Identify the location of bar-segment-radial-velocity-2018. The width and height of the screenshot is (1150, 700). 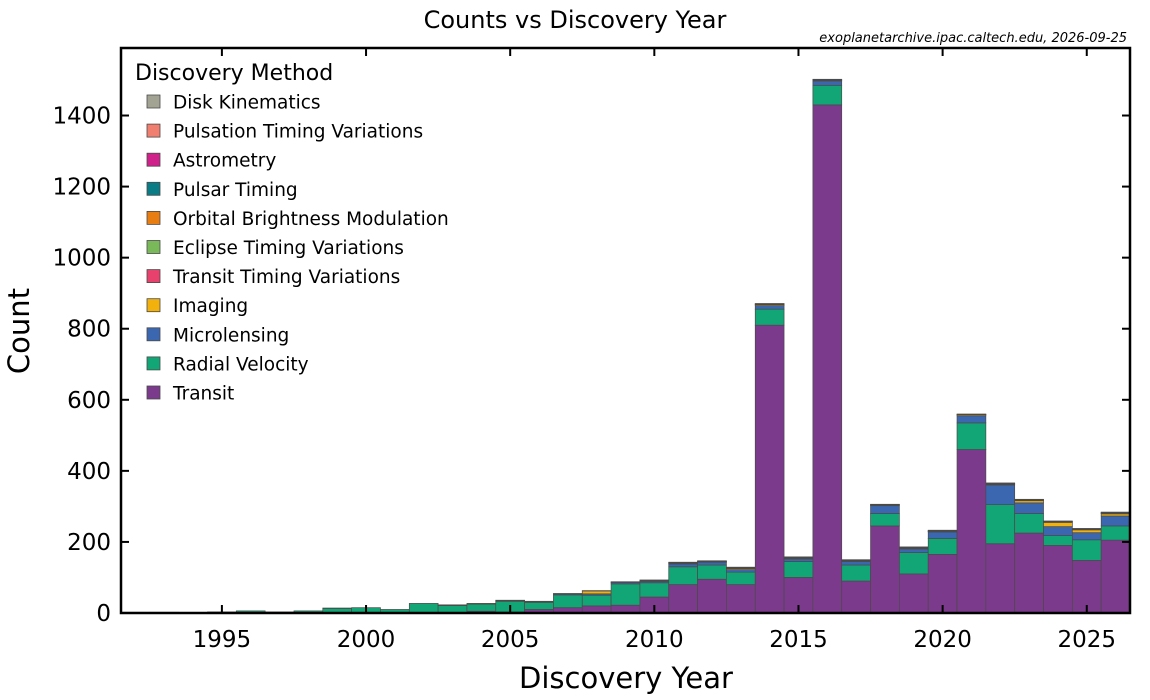
(885, 520).